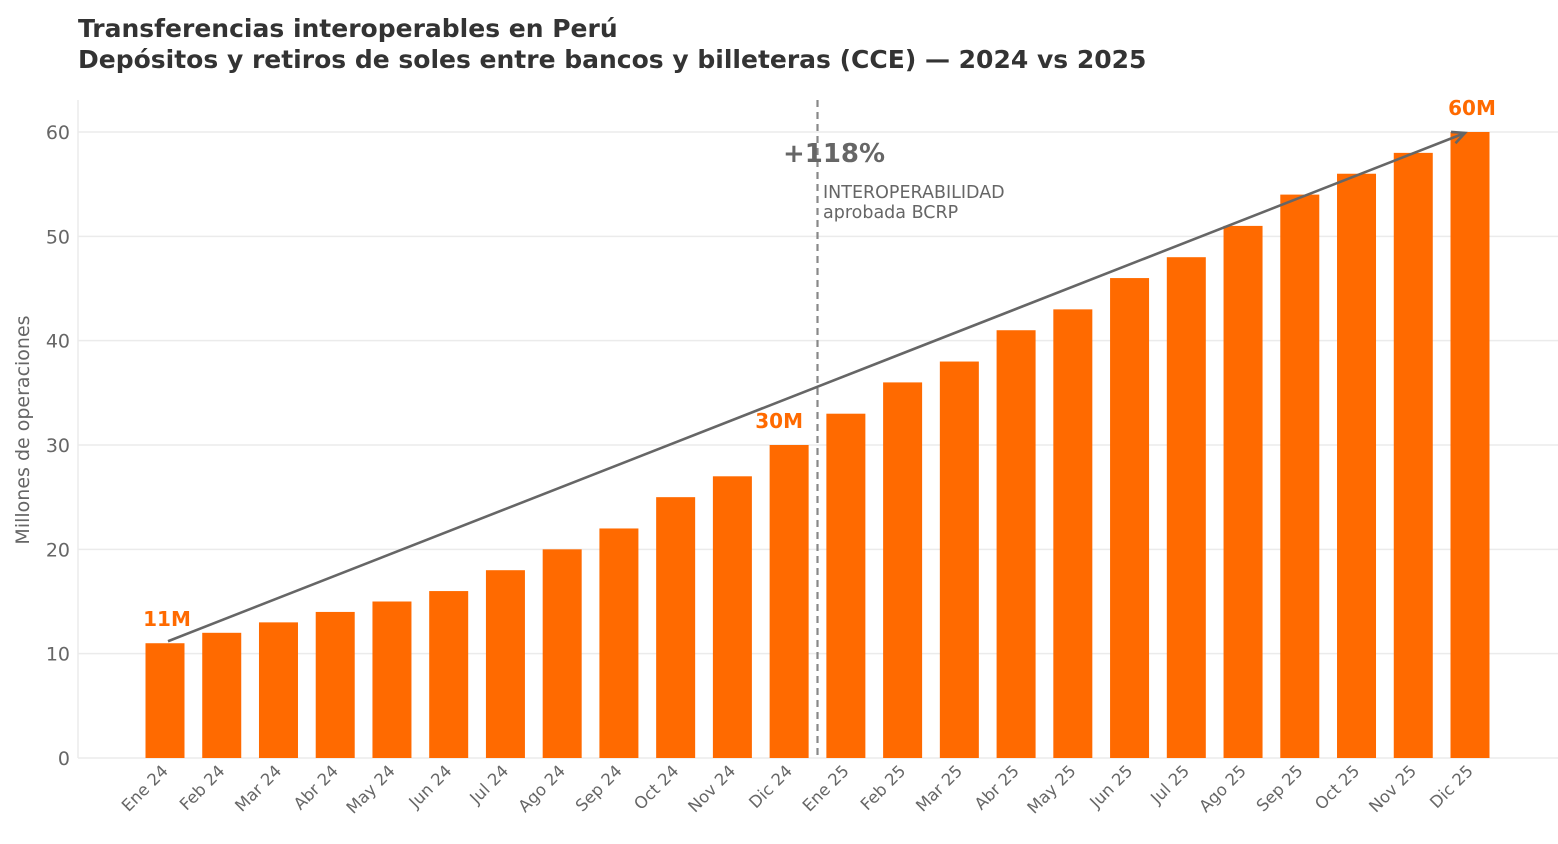  What do you see at coordinates (167, 619) in the screenshot?
I see `data-label: 11M` at bounding box center [167, 619].